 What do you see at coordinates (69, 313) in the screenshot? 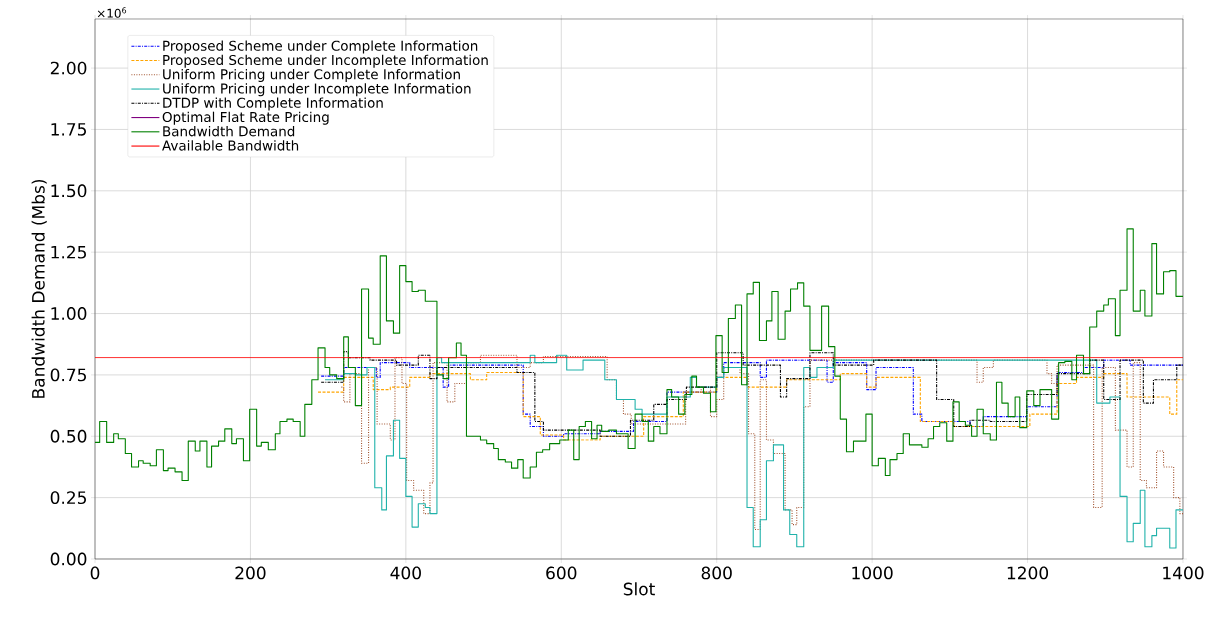
I see `y-tick-label: 1.00` at bounding box center [69, 313].